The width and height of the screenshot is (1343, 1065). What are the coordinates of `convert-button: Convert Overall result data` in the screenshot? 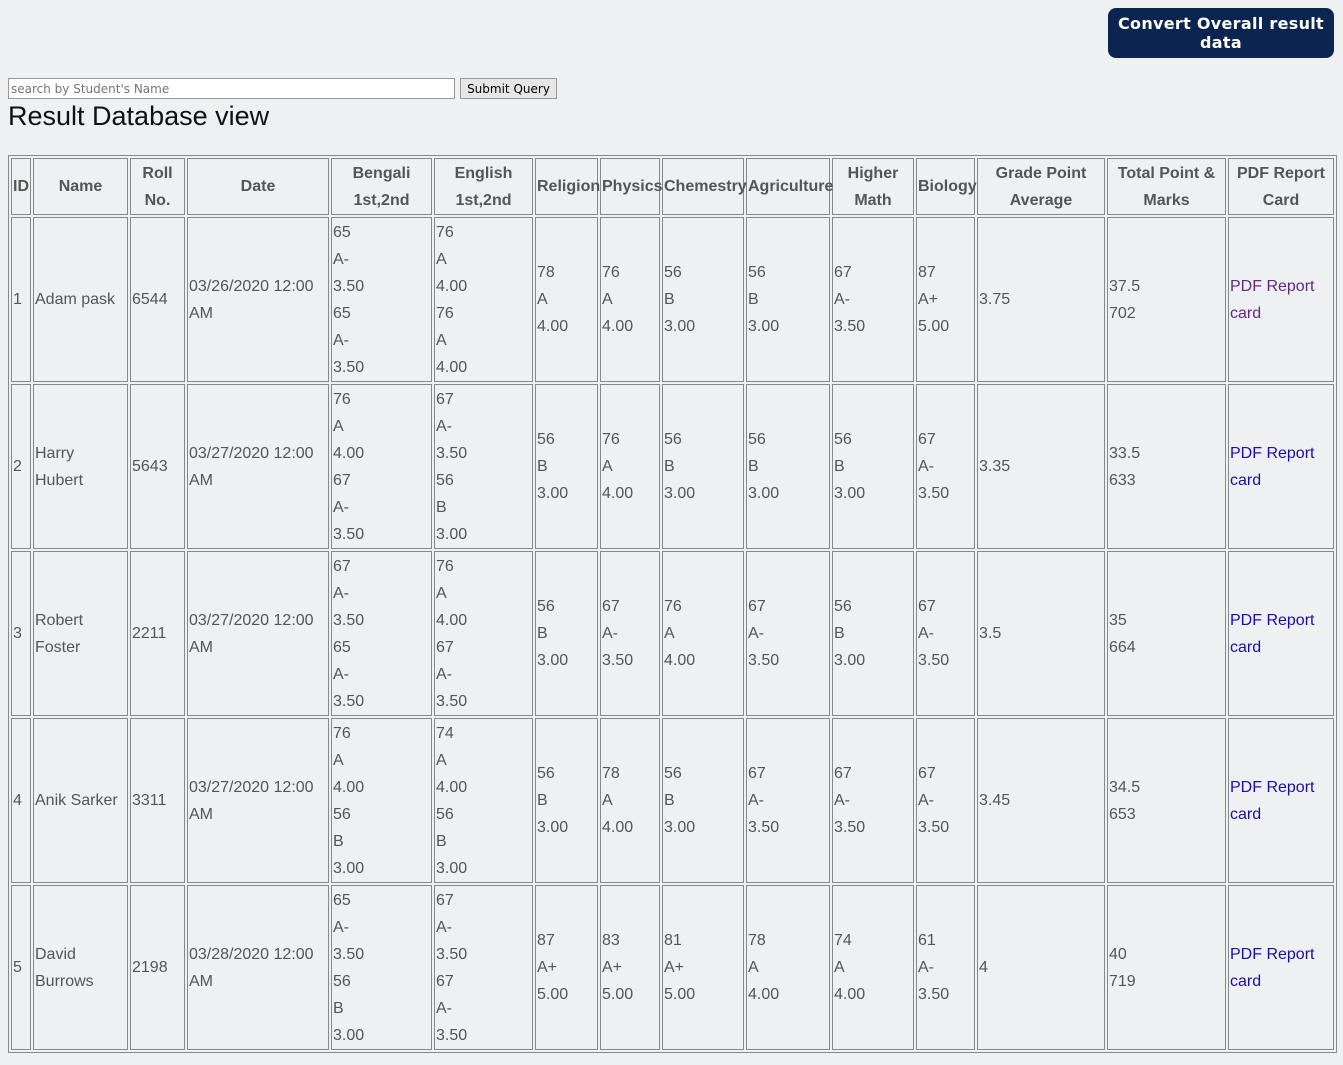 It's located at (1221, 33).